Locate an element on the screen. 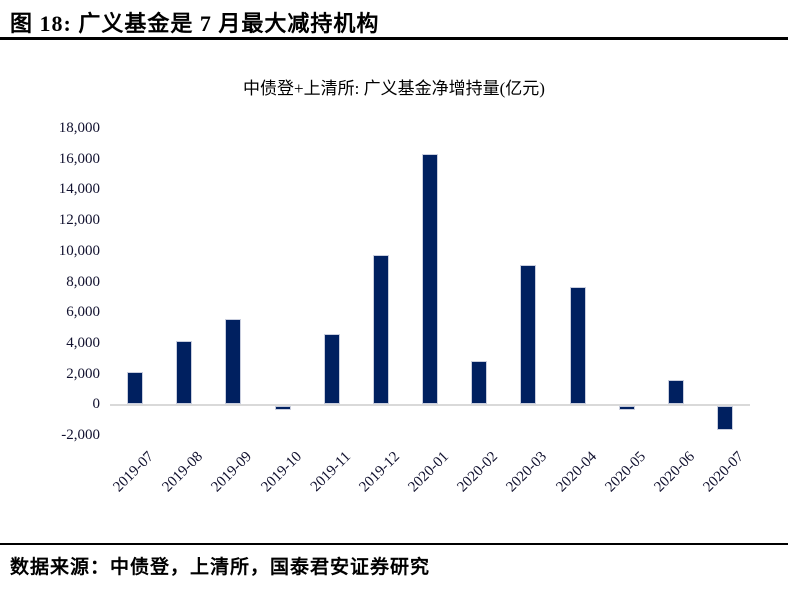 This screenshot has height=595, width=788. y-tick-label: 4,000 is located at coordinates (83, 342).